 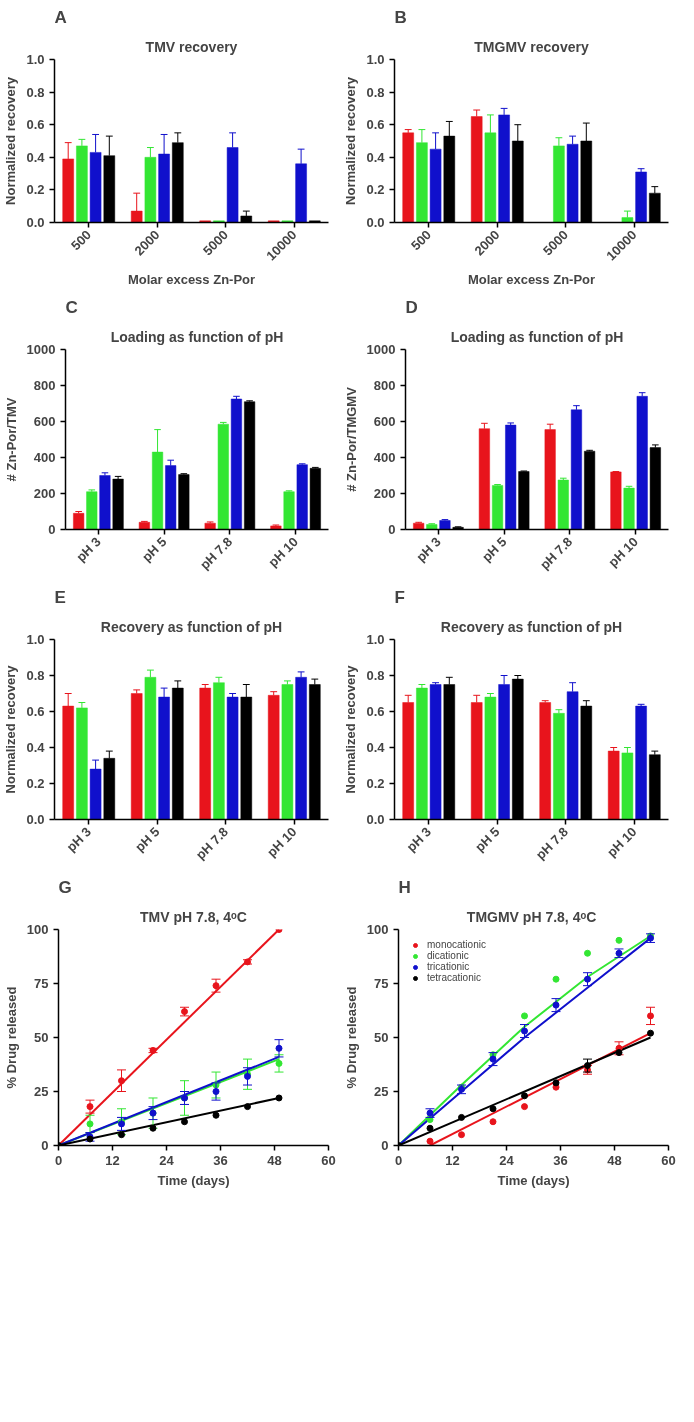 I want to click on text: G, so click(x=65, y=887).